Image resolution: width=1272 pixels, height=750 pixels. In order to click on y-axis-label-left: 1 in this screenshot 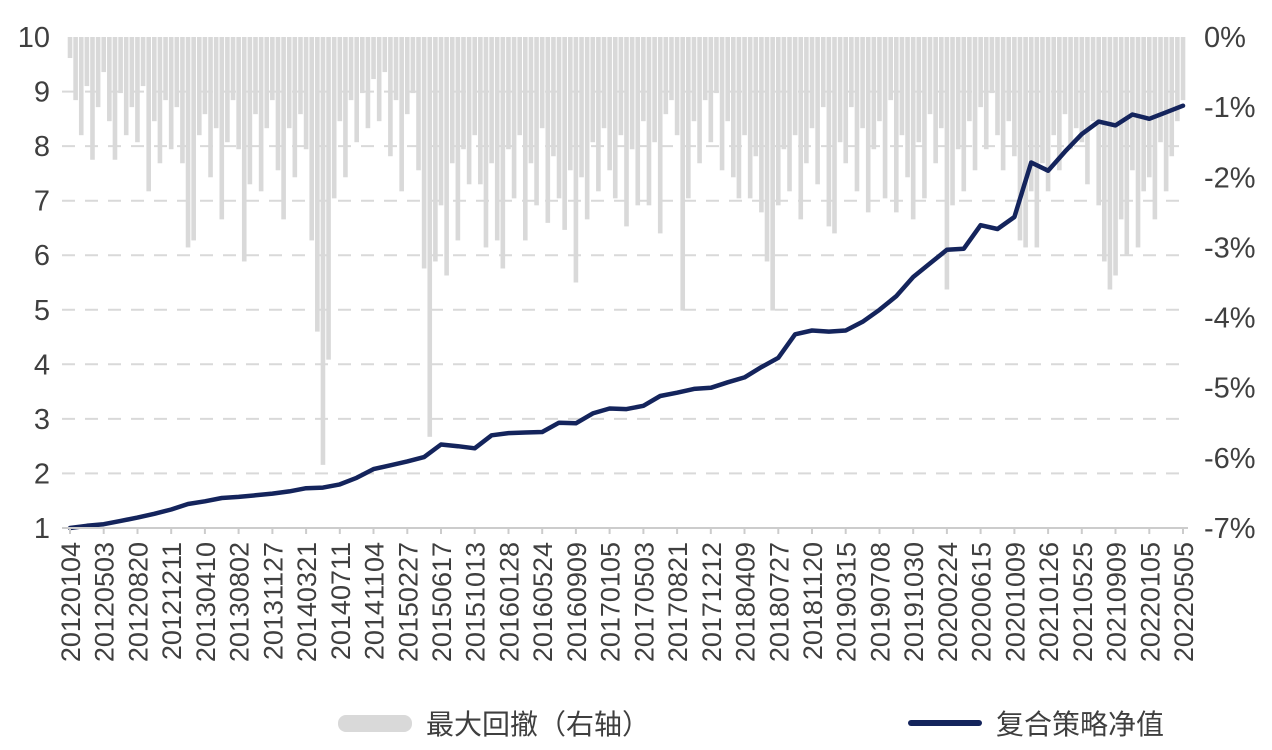, I will do `click(42, 529)`.